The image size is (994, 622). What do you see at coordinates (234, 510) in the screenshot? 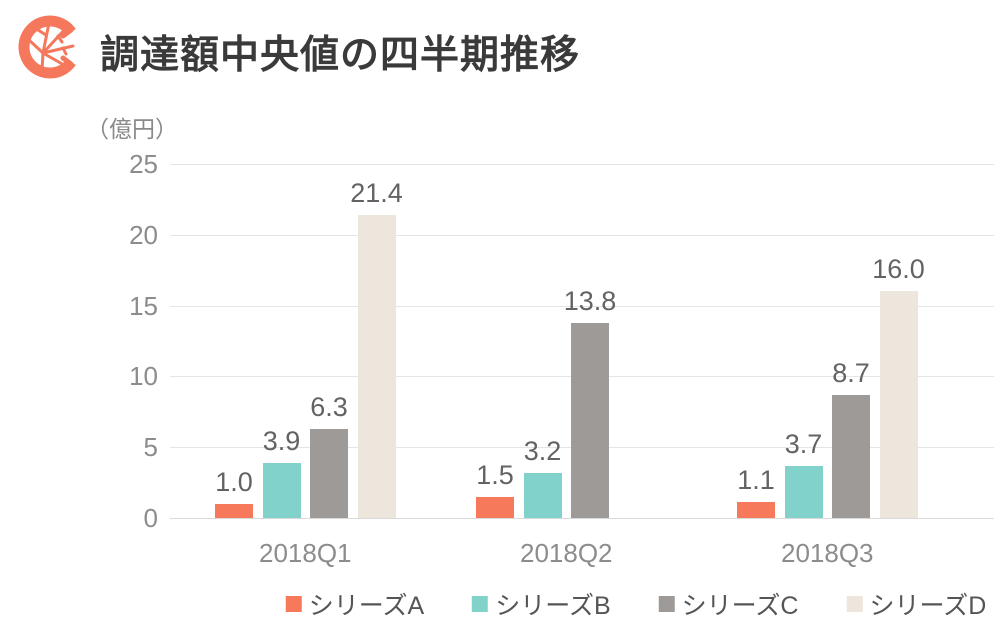
I see `bar--a-2018q1` at bounding box center [234, 510].